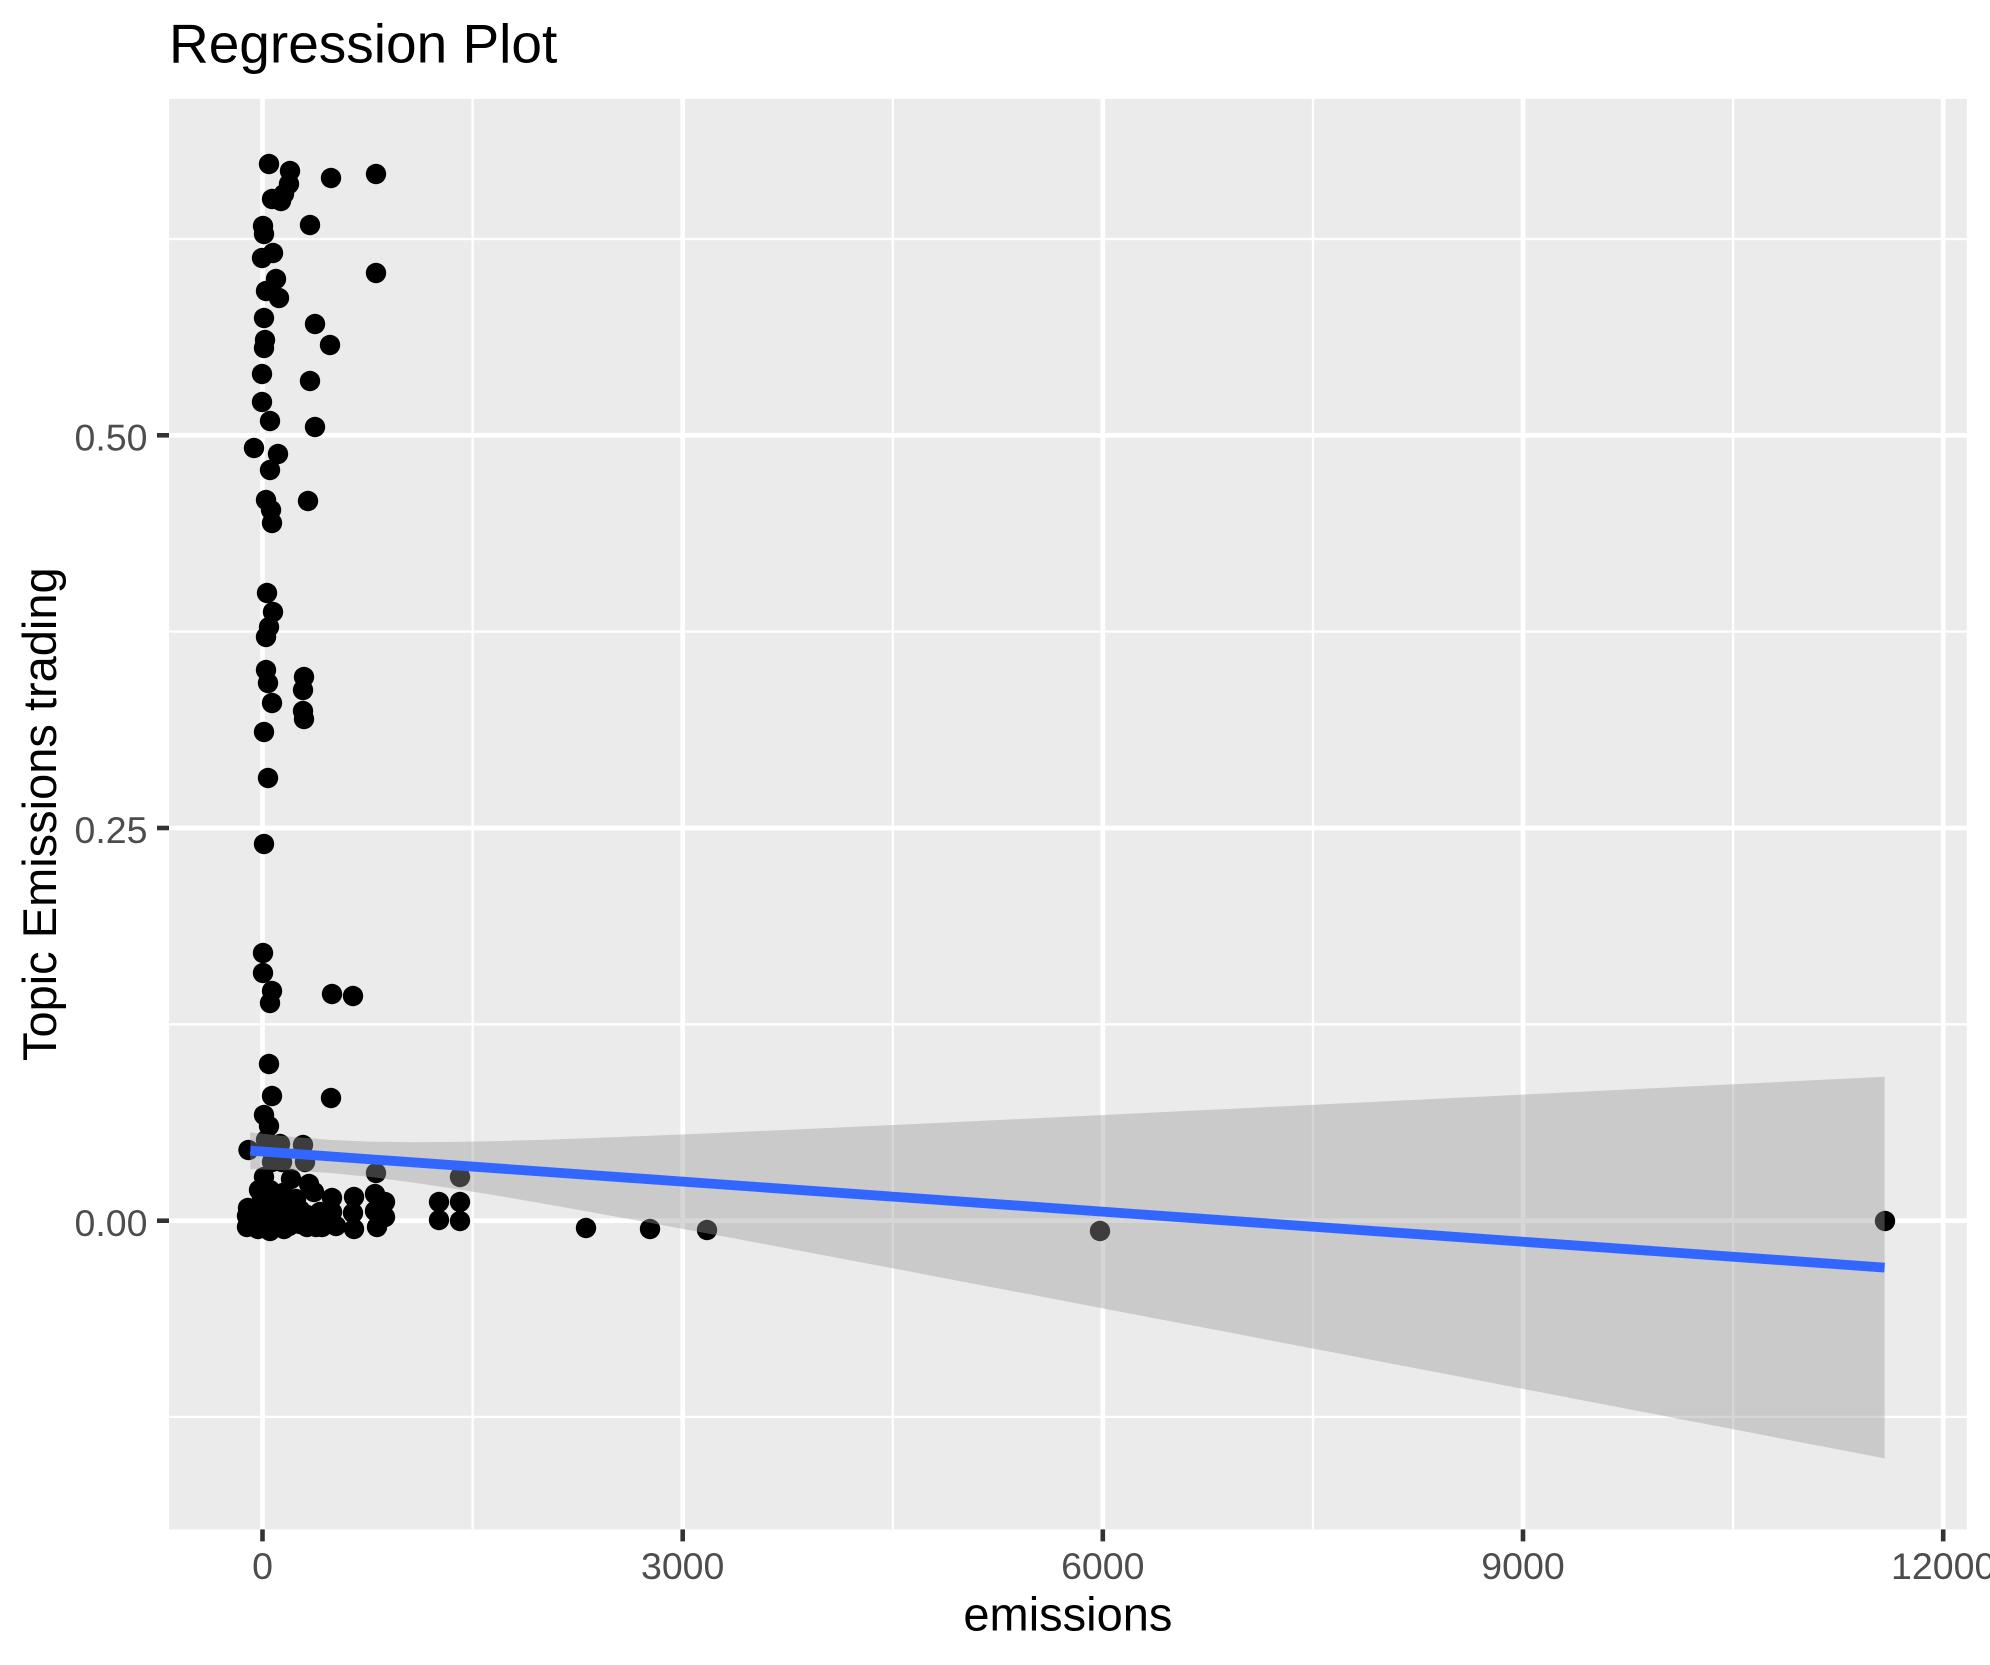 The height and width of the screenshot is (1665, 1990). What do you see at coordinates (363, 43) in the screenshot?
I see `svg-text: Regression Plot` at bounding box center [363, 43].